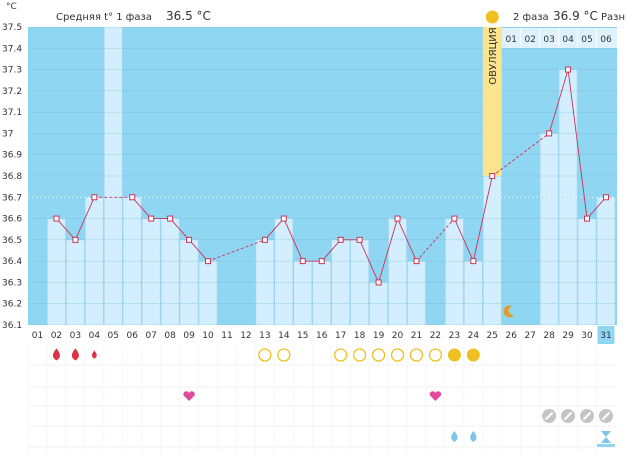  I want to click on x-tick-label: 19, so click(379, 336).